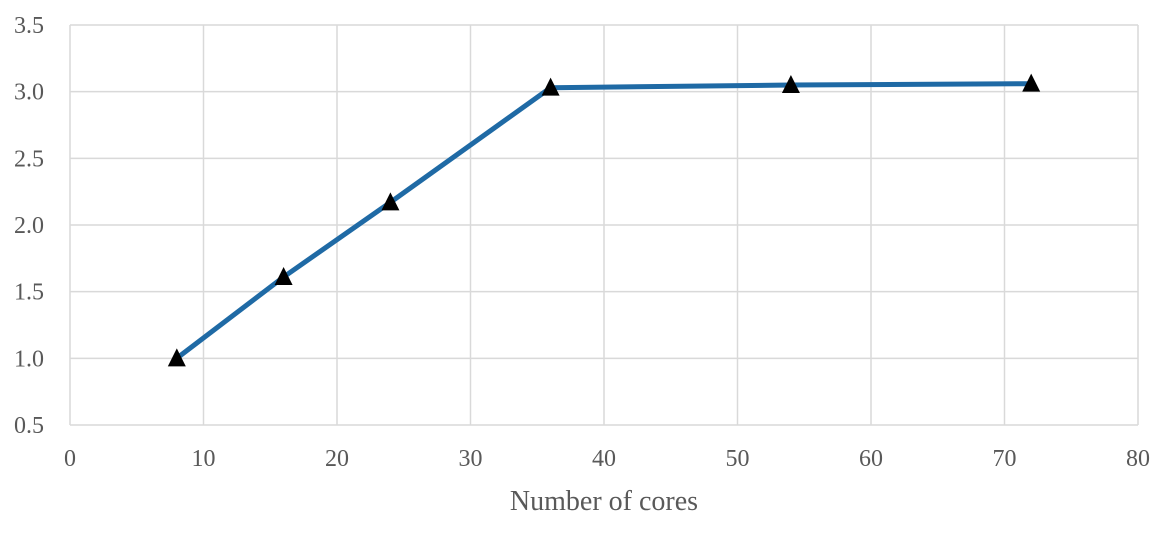 This screenshot has height=536, width=1175. I want to click on y-tick-label: 3.0, so click(29, 93).